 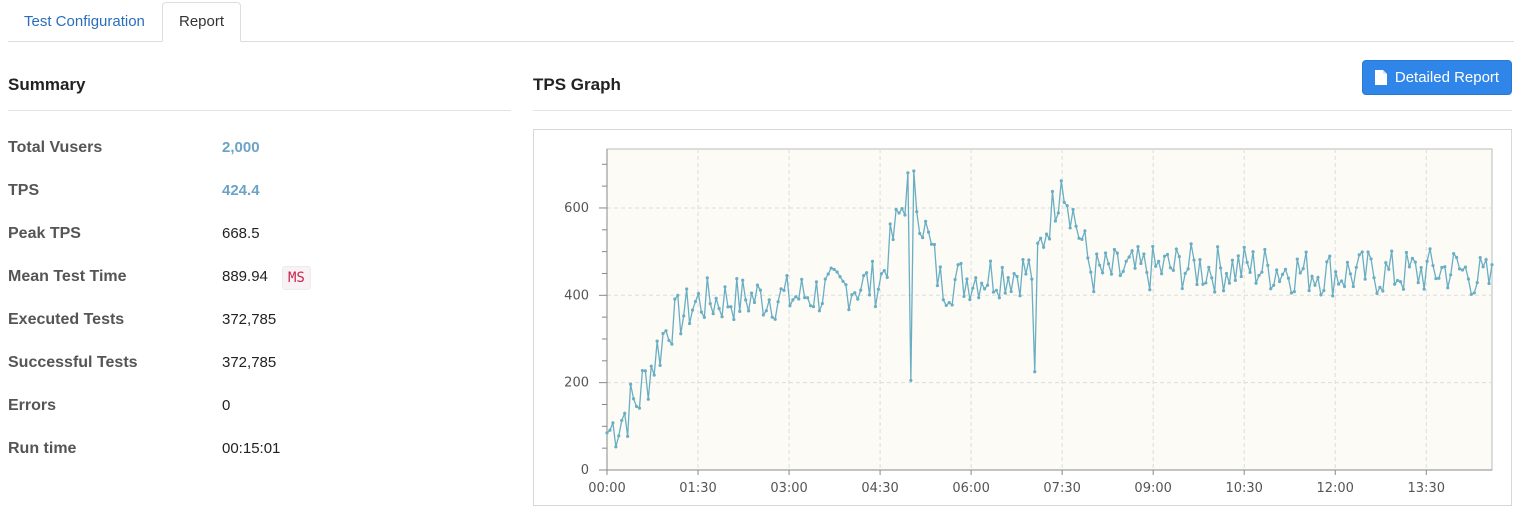 I want to click on x-tick-label: 09:00, so click(x=1152, y=488).